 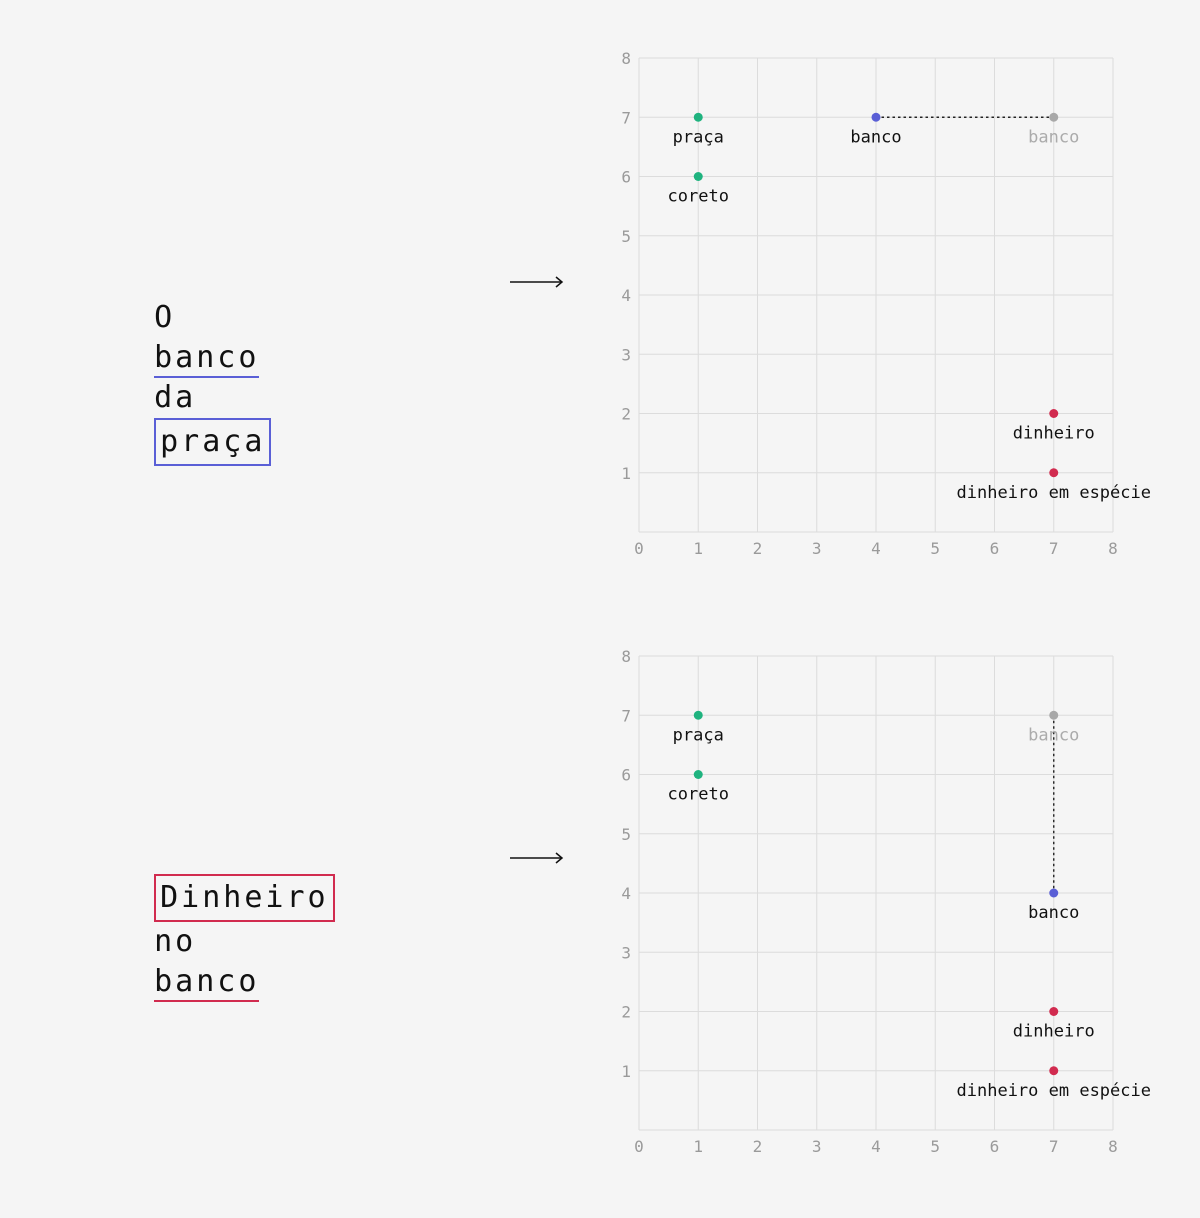 What do you see at coordinates (165, 317) in the screenshot?
I see `sentence-1-word-1: O` at bounding box center [165, 317].